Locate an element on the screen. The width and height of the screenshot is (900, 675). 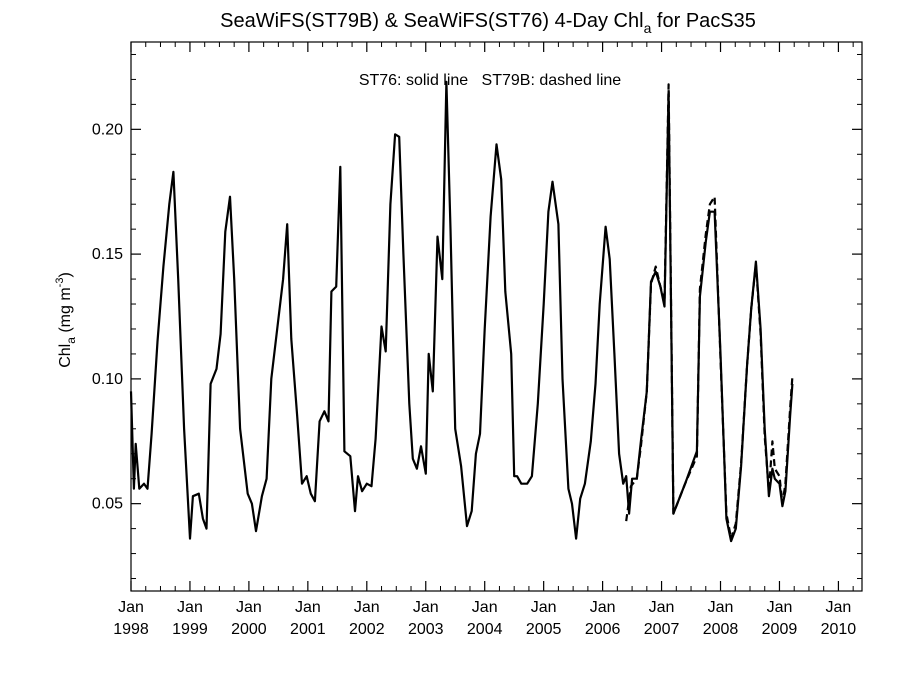
x-tick-label-year: 2008 is located at coordinates (721, 629).